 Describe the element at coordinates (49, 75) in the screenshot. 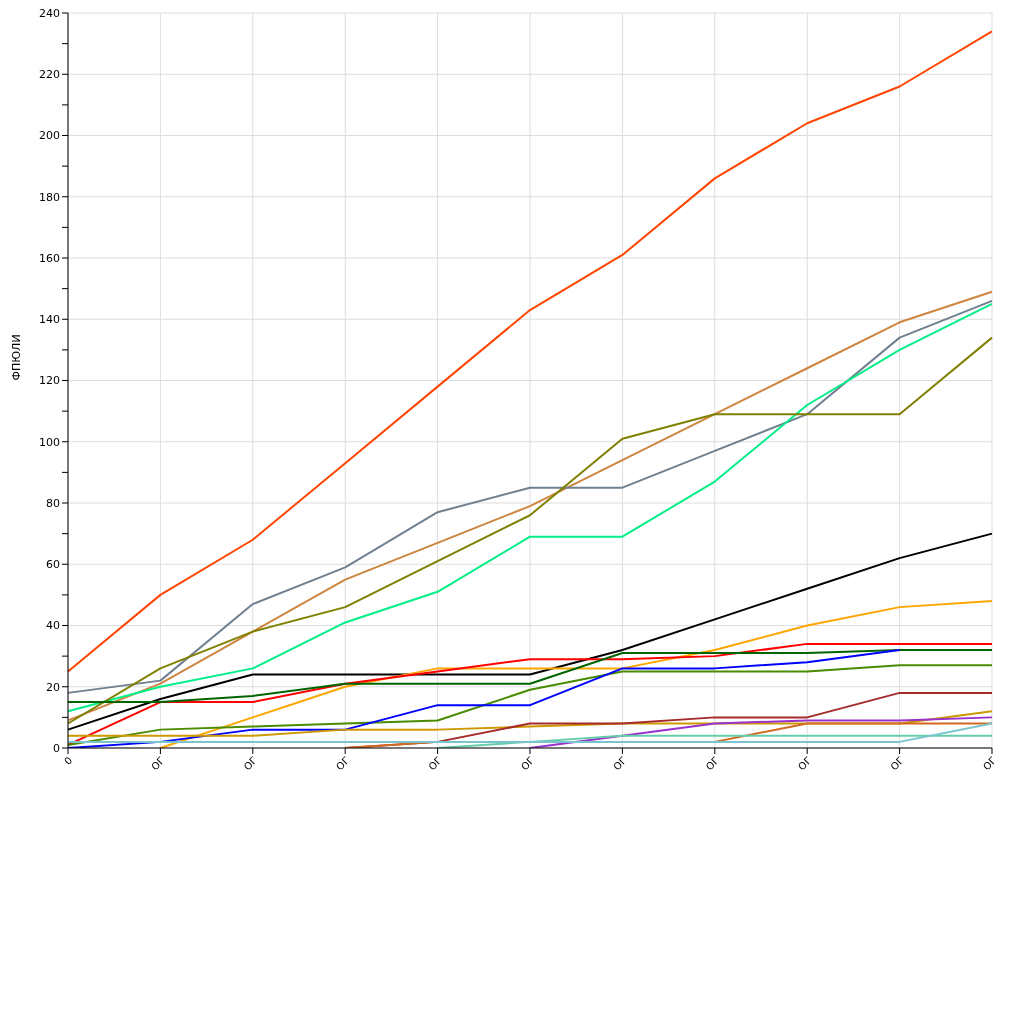

I see `y-tick-label: 220` at that location.